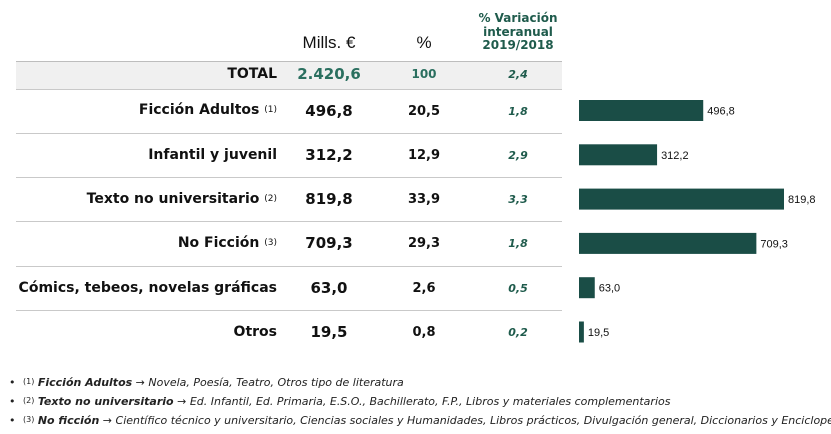 Image resolution: width=831 pixels, height=434 pixels. I want to click on row-label-text: Infantil y juvenil, so click(212, 155).